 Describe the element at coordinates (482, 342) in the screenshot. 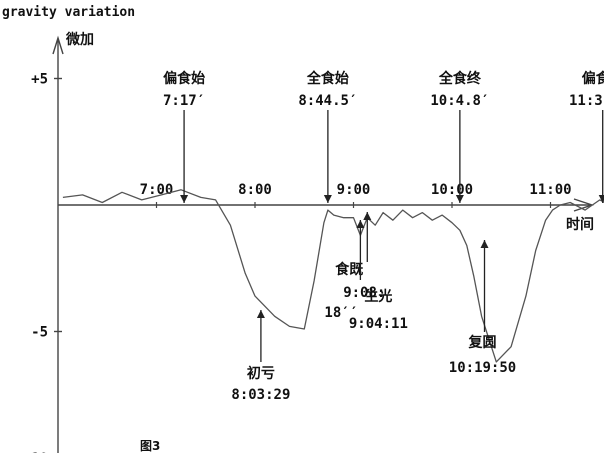

I see `annotation-label: 复圆` at that location.